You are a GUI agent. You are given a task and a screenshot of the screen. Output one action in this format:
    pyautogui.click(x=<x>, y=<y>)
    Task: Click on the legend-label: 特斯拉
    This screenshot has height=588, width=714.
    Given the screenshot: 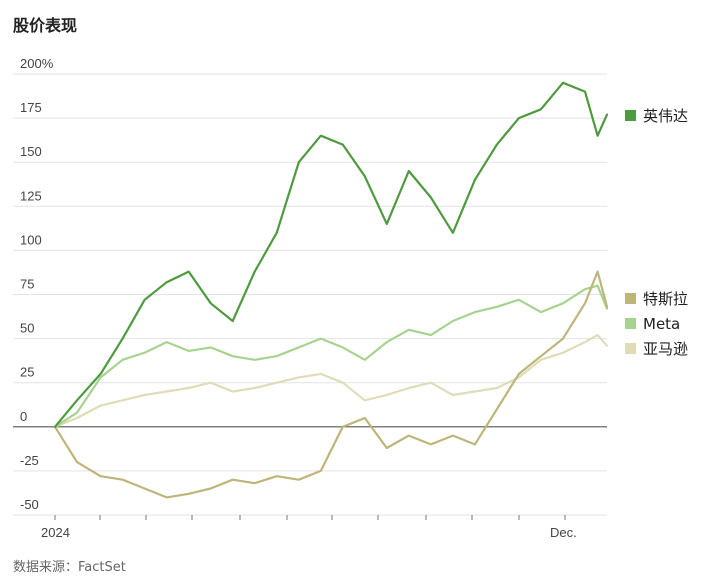 What is the action you would take?
    pyautogui.click(x=665, y=299)
    